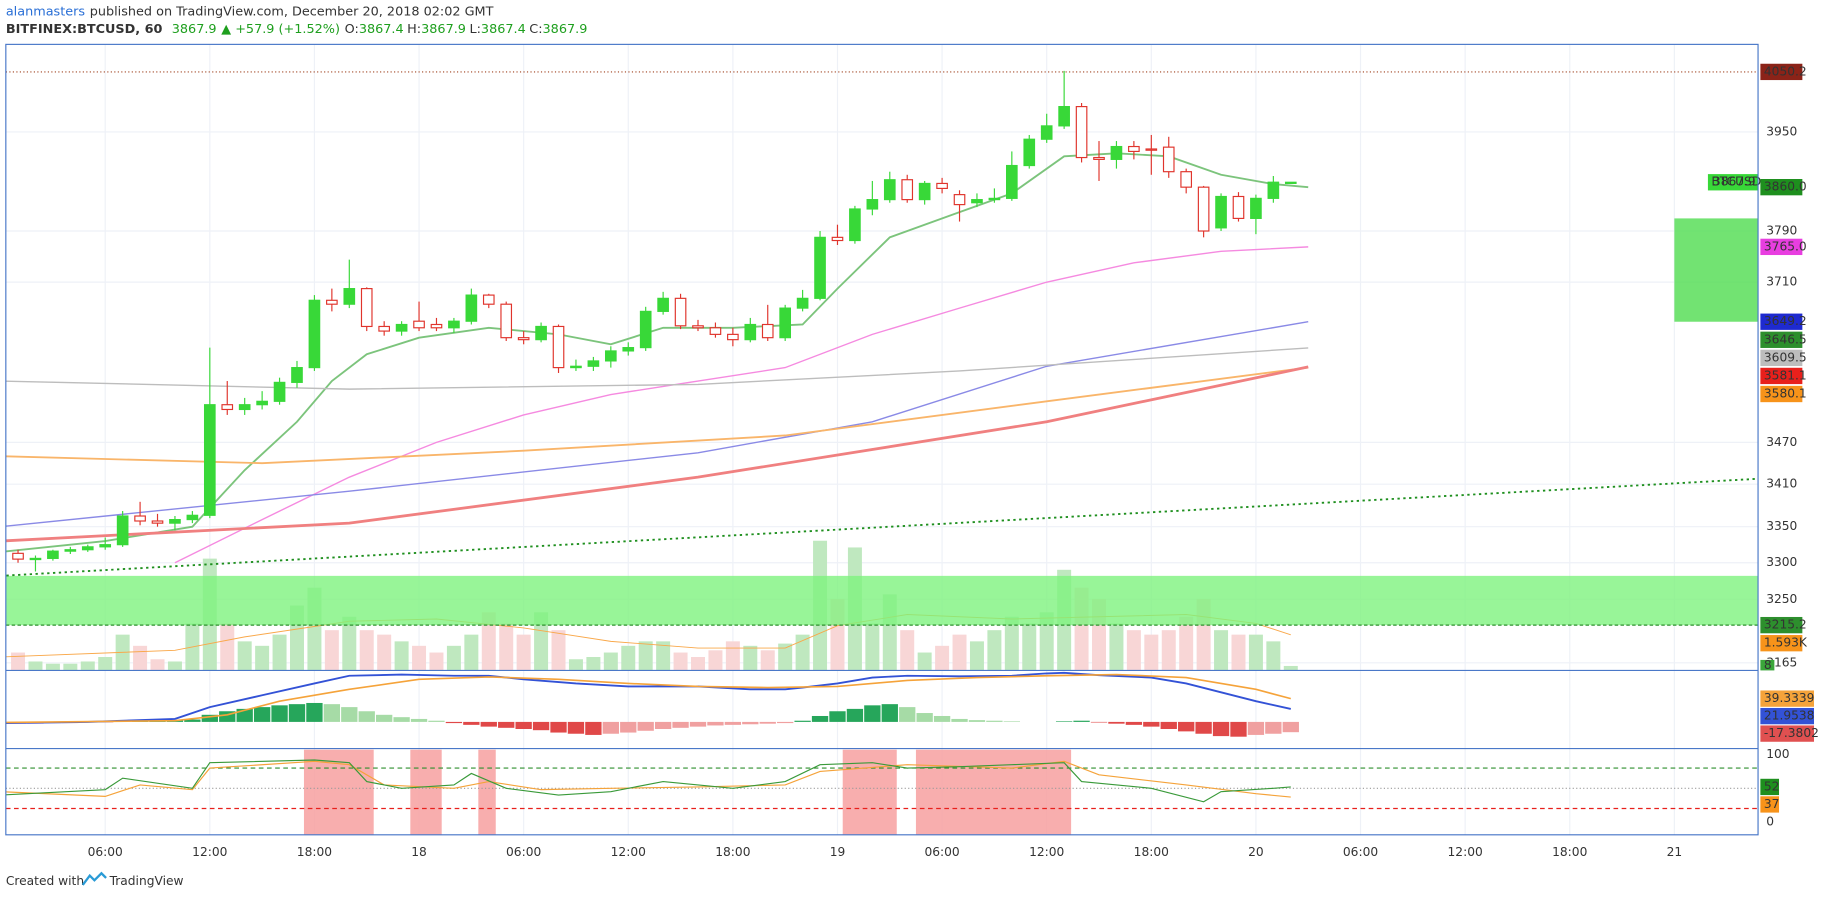 This screenshot has width=1828, height=899. What do you see at coordinates (1781, 231) in the screenshot?
I see `y-tick-label: 3790` at bounding box center [1781, 231].